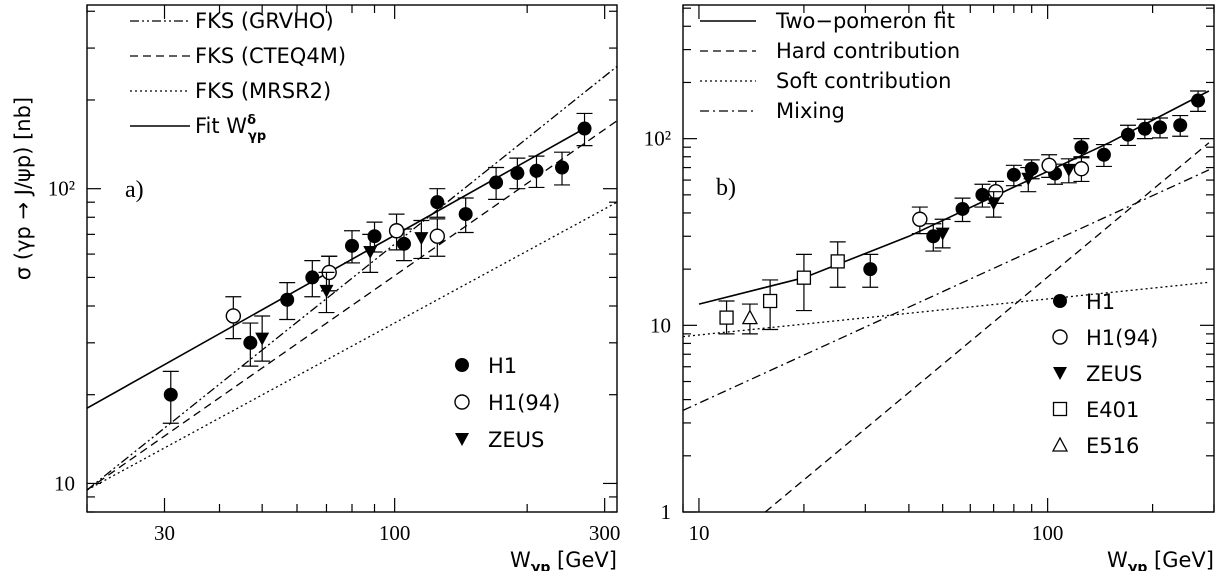 This screenshot has width=1224, height=571. I want to click on y-tick-label: 1, so click(666, 512).